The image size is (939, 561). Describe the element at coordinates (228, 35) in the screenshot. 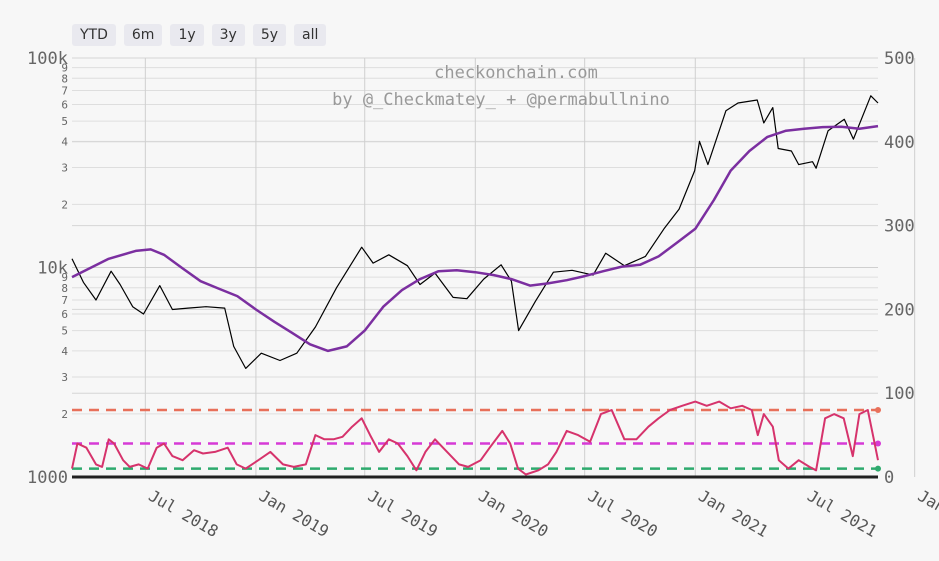

I see `range-3y-button: 3y` at that location.